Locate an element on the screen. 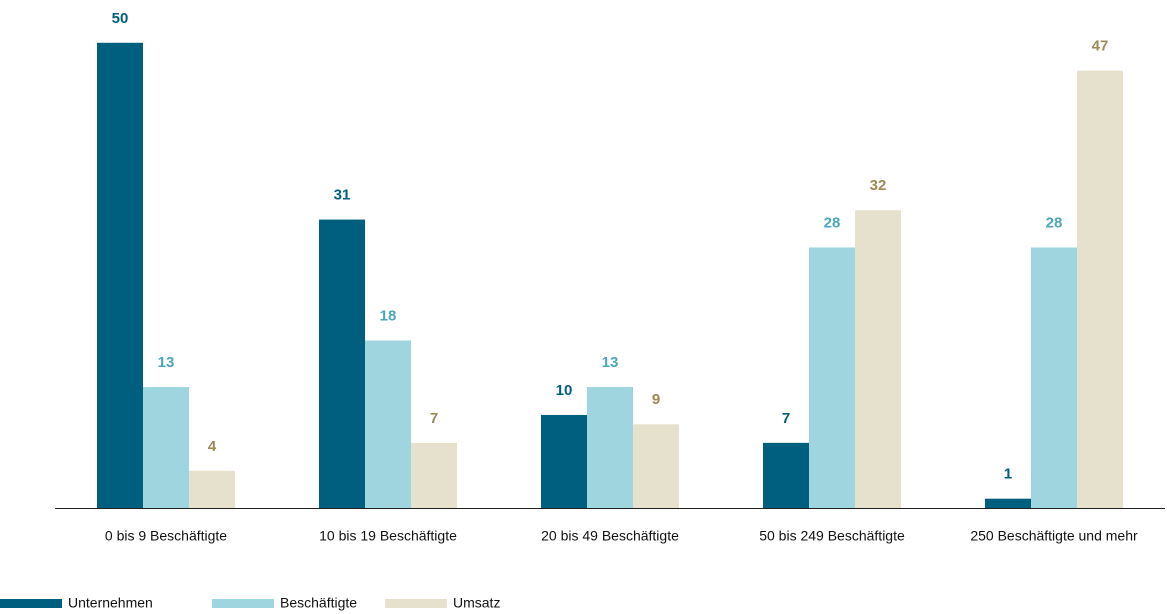 This screenshot has height=614, width=1167. value-label: 32 is located at coordinates (878, 185).